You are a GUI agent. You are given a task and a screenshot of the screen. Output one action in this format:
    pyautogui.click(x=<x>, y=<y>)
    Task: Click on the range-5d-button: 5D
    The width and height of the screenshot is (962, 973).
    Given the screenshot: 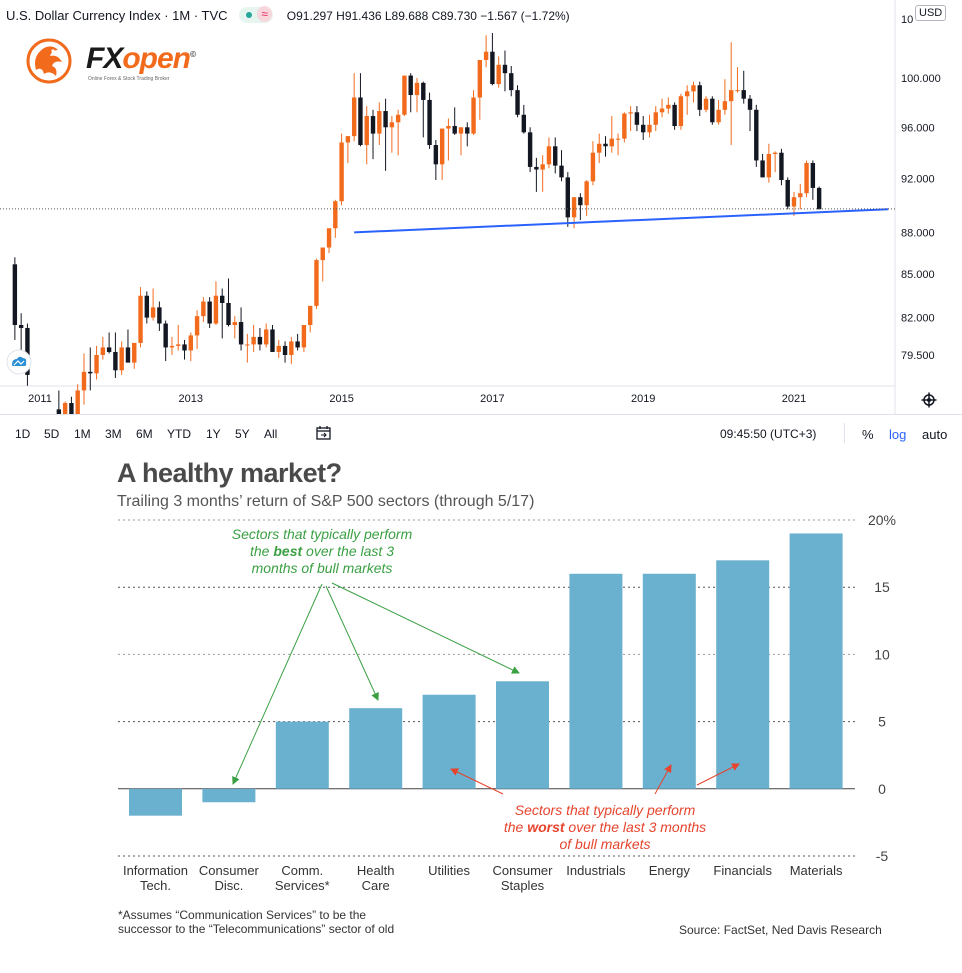 What is the action you would take?
    pyautogui.click(x=52, y=434)
    